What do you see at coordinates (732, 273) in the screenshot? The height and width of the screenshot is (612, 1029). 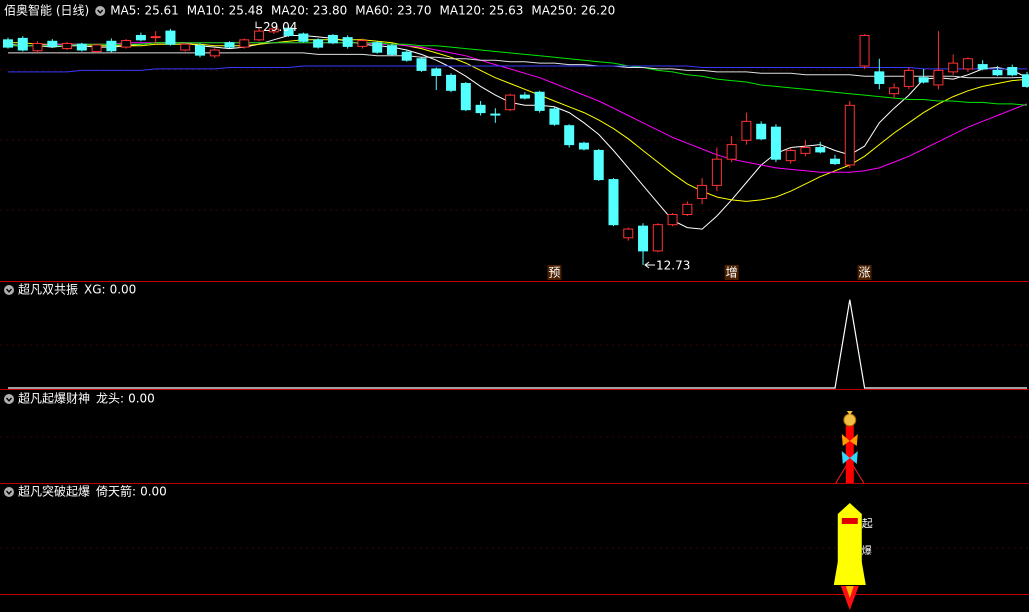 I see `signal-marker: 增` at bounding box center [732, 273].